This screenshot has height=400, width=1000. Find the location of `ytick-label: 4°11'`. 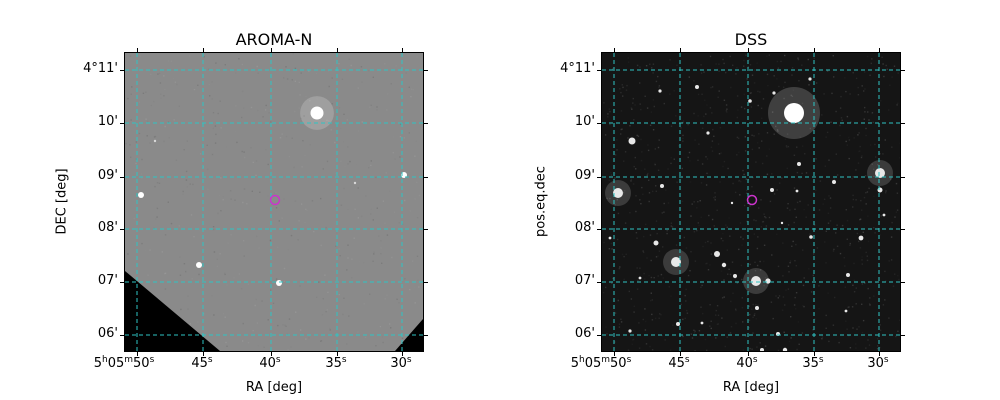

ytick-label: 4°11' is located at coordinates (100, 68).